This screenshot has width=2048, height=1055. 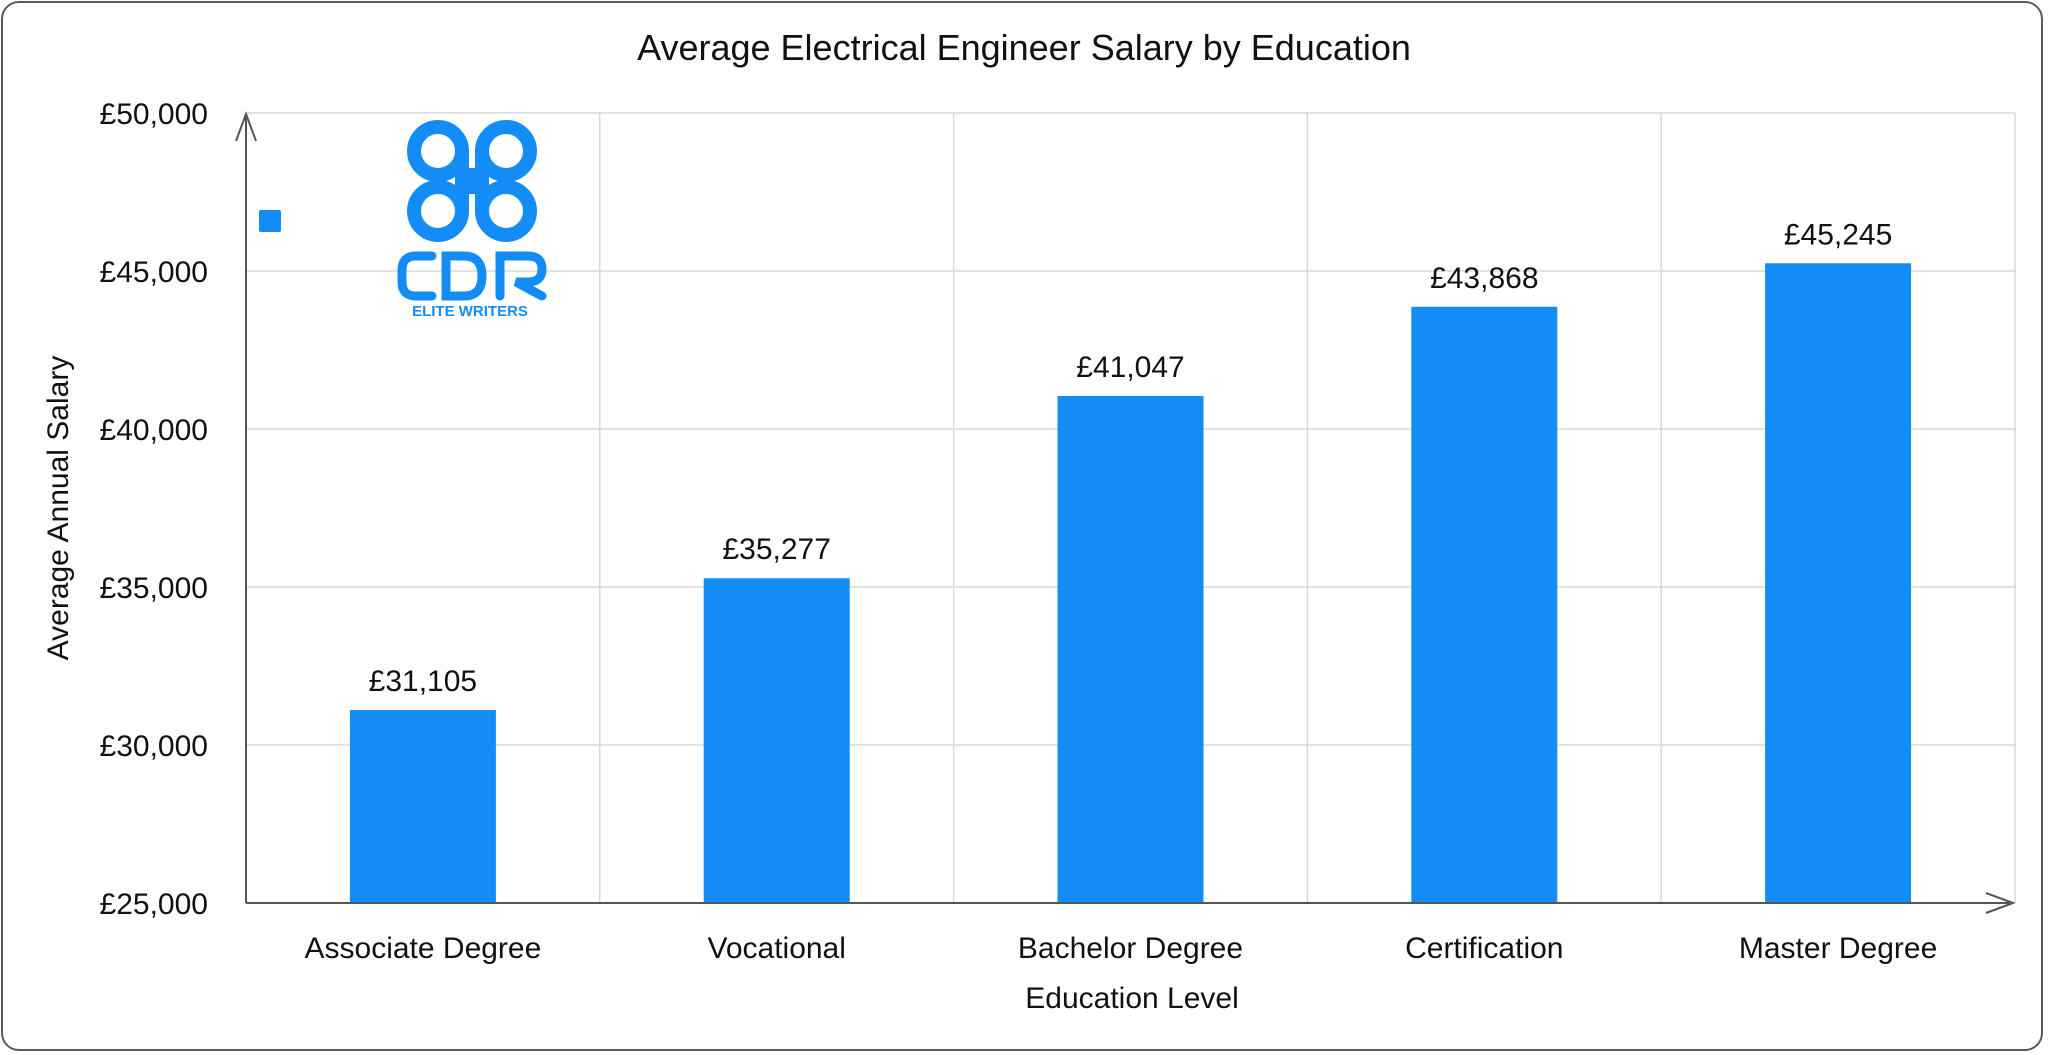 I want to click on x-tick-label: Bachelor Degree, so click(x=1130, y=948).